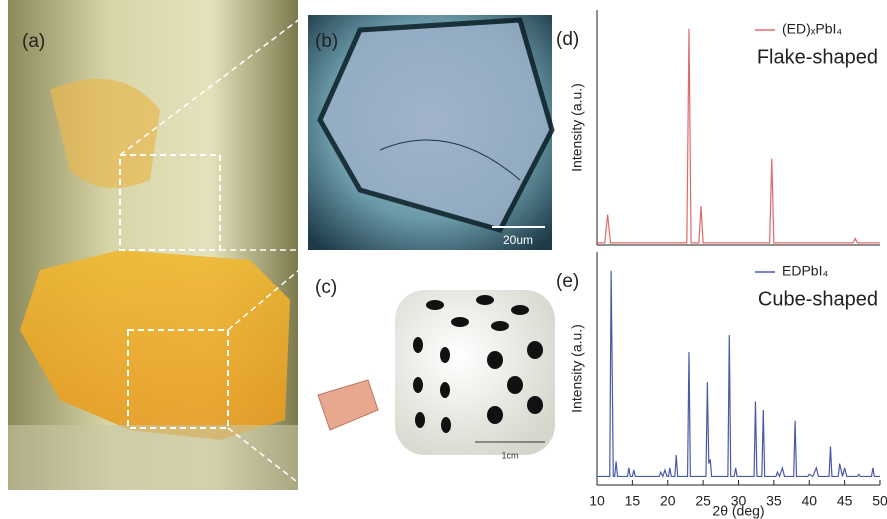 The width and height of the screenshot is (887, 519). What do you see at coordinates (668, 501) in the screenshot?
I see `x-tick-label: 20` at bounding box center [668, 501].